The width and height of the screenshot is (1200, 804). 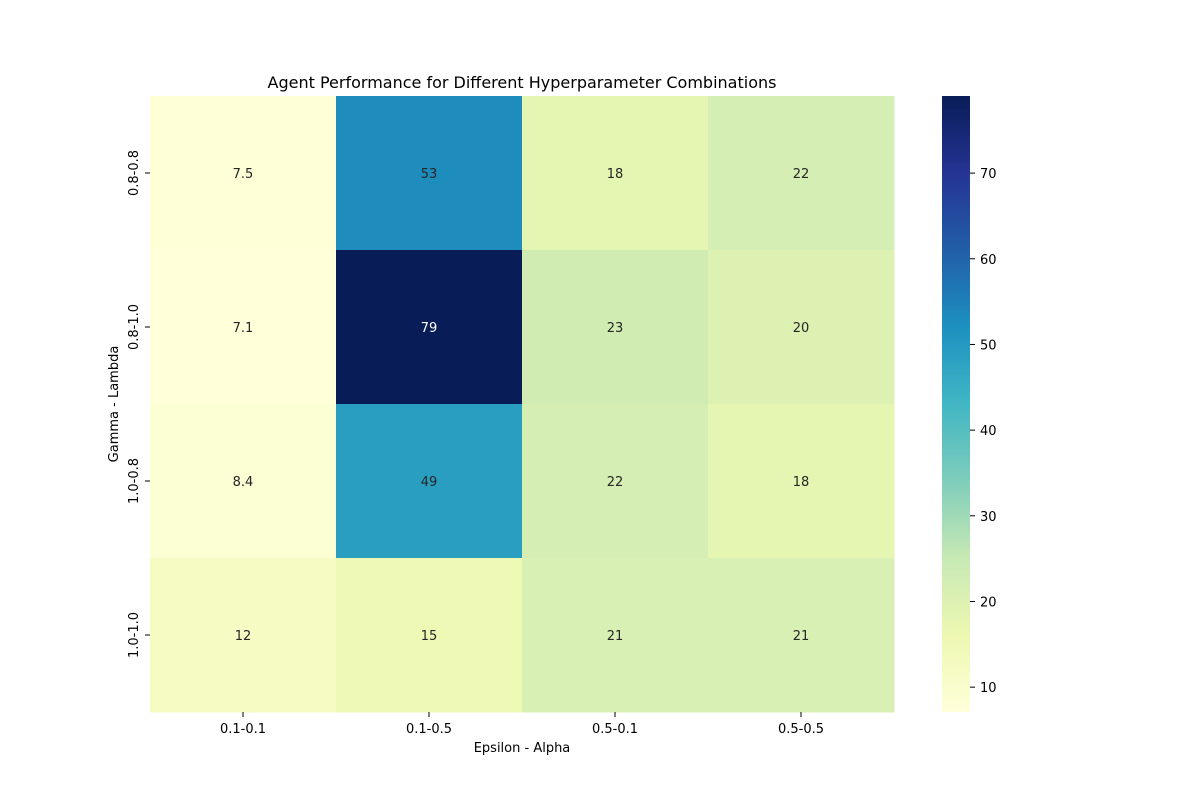 I want to click on cell-value-label: 12, so click(x=243, y=636).